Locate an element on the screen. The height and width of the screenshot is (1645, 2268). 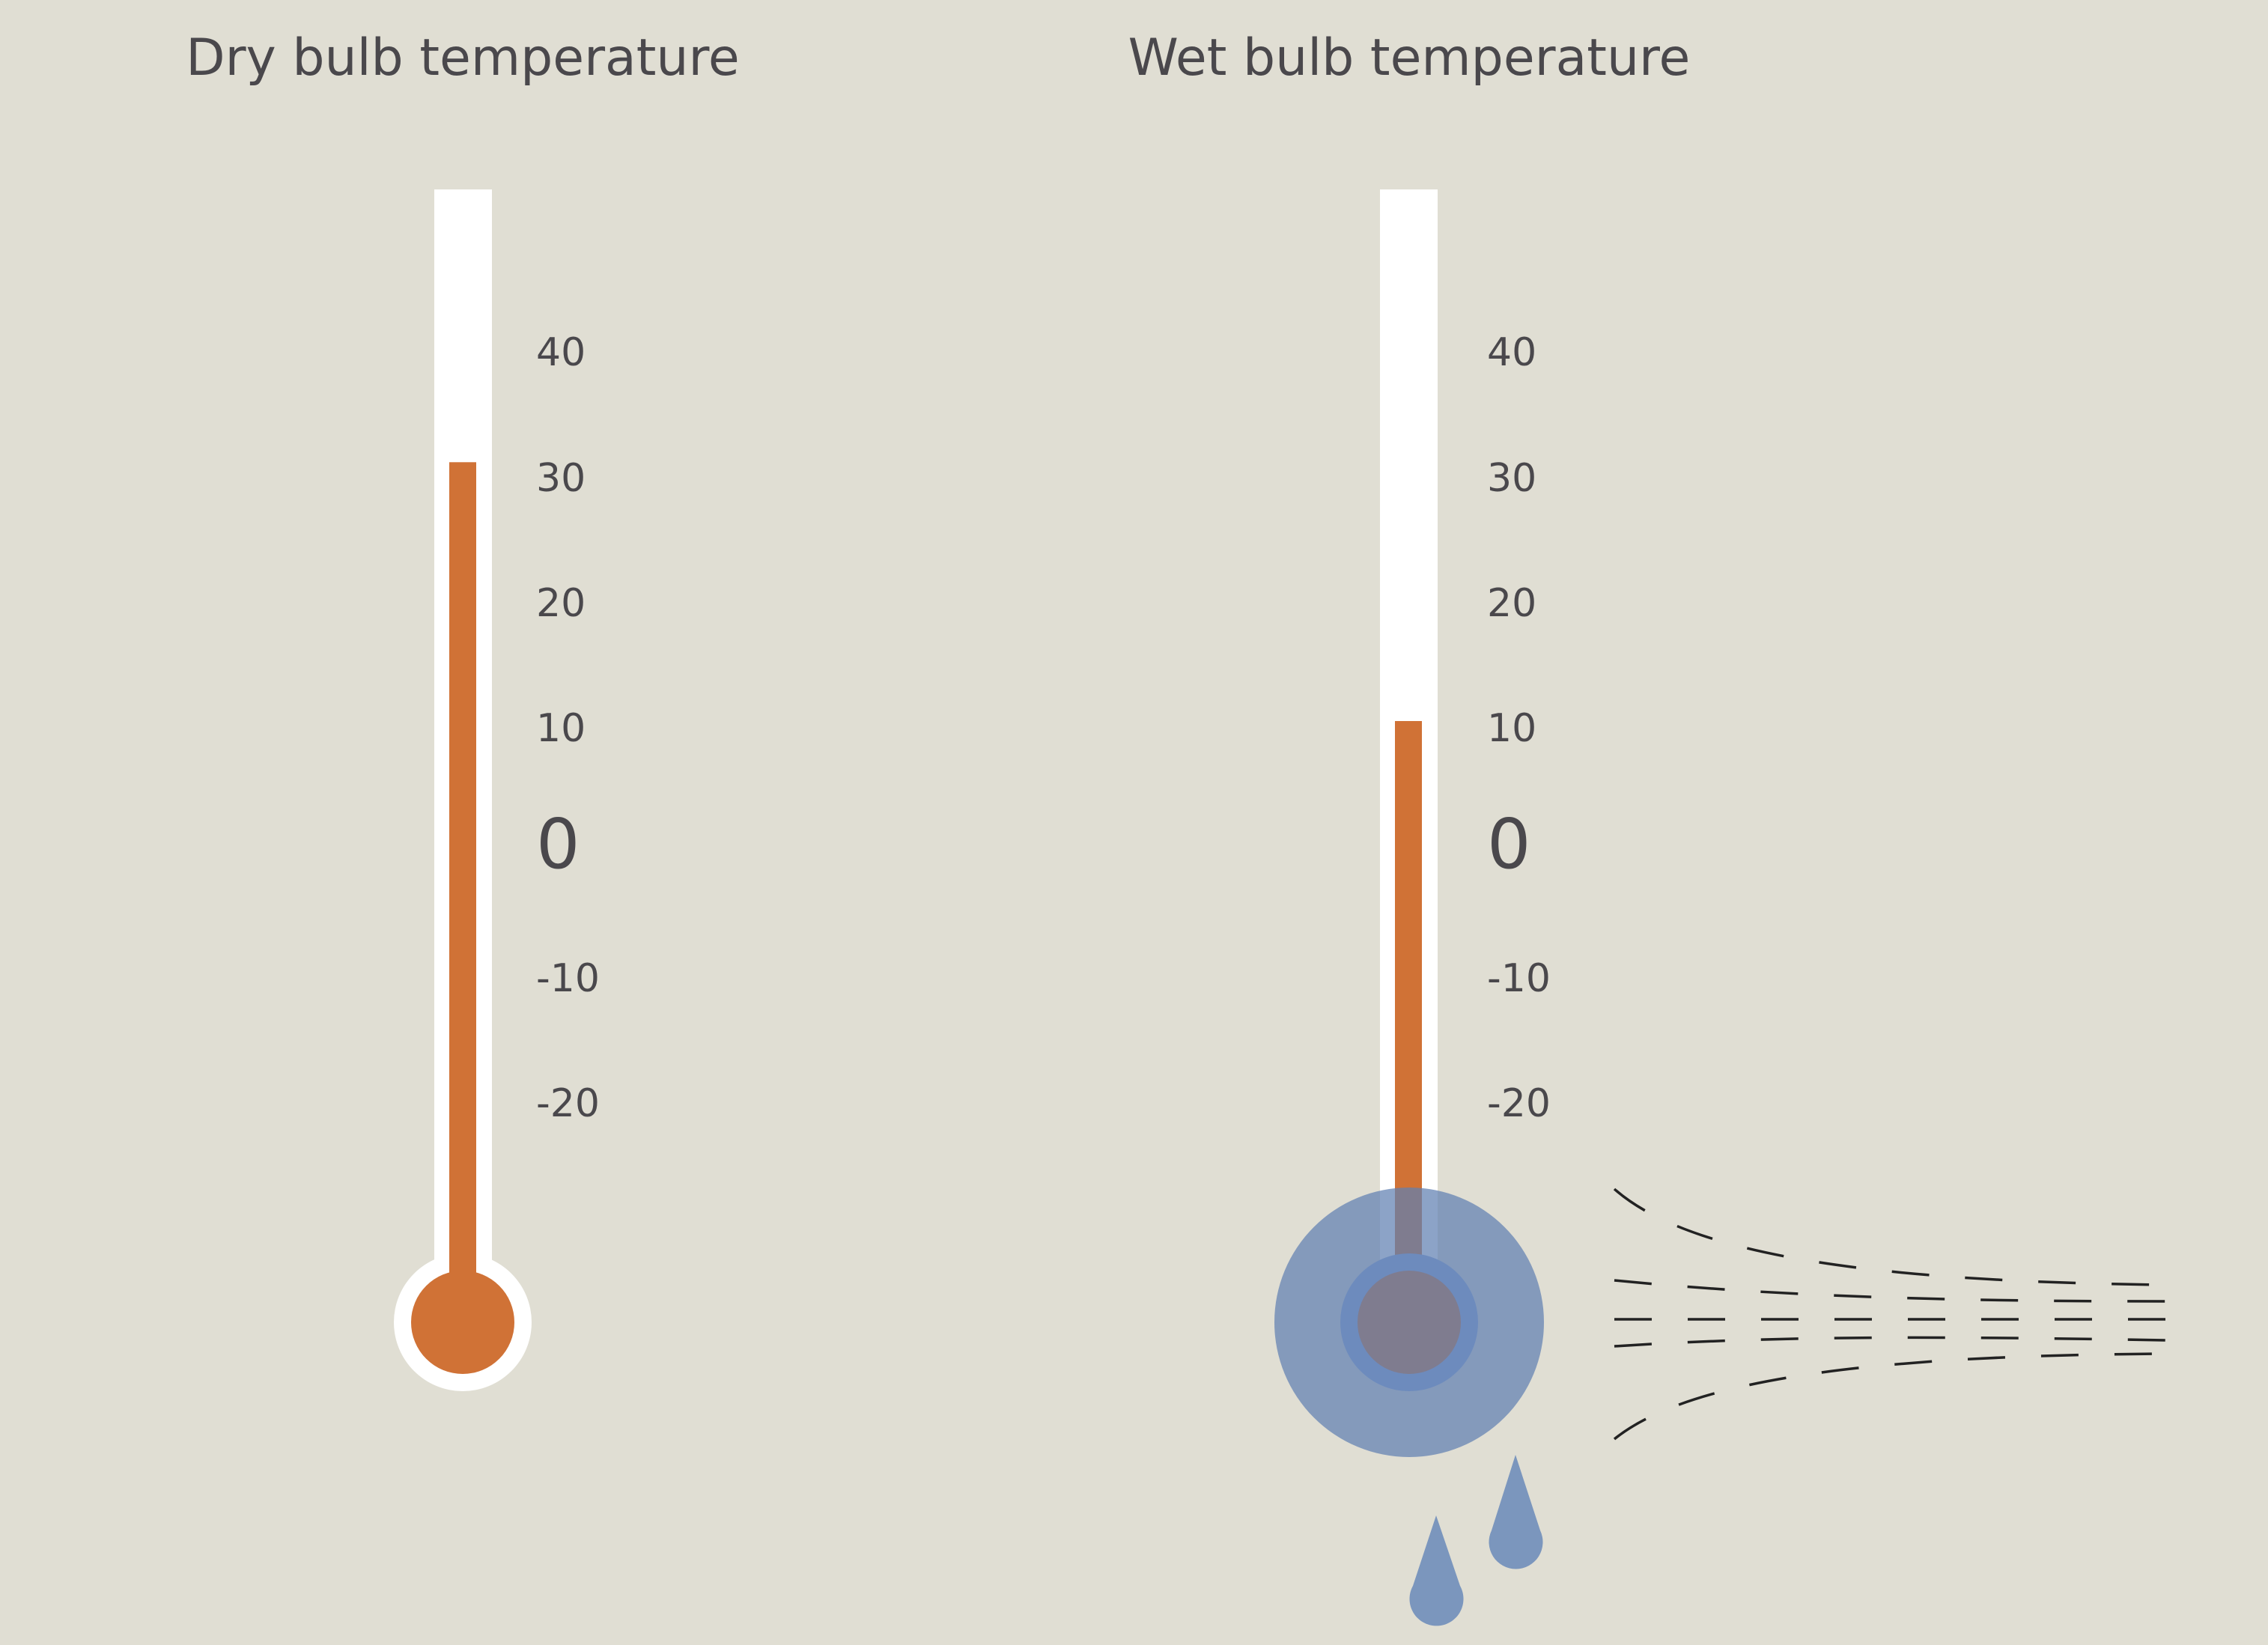
airflow-line-top is located at coordinates (1890, 1237).